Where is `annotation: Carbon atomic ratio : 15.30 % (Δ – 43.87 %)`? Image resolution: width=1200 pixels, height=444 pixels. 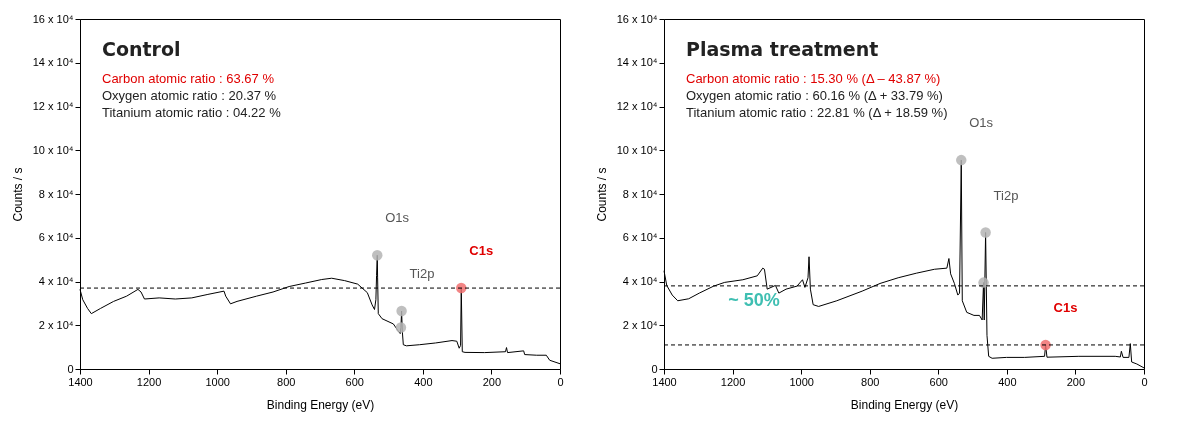 annotation: Carbon atomic ratio : 15.30 % (Δ – 43.87 %) is located at coordinates (813, 78).